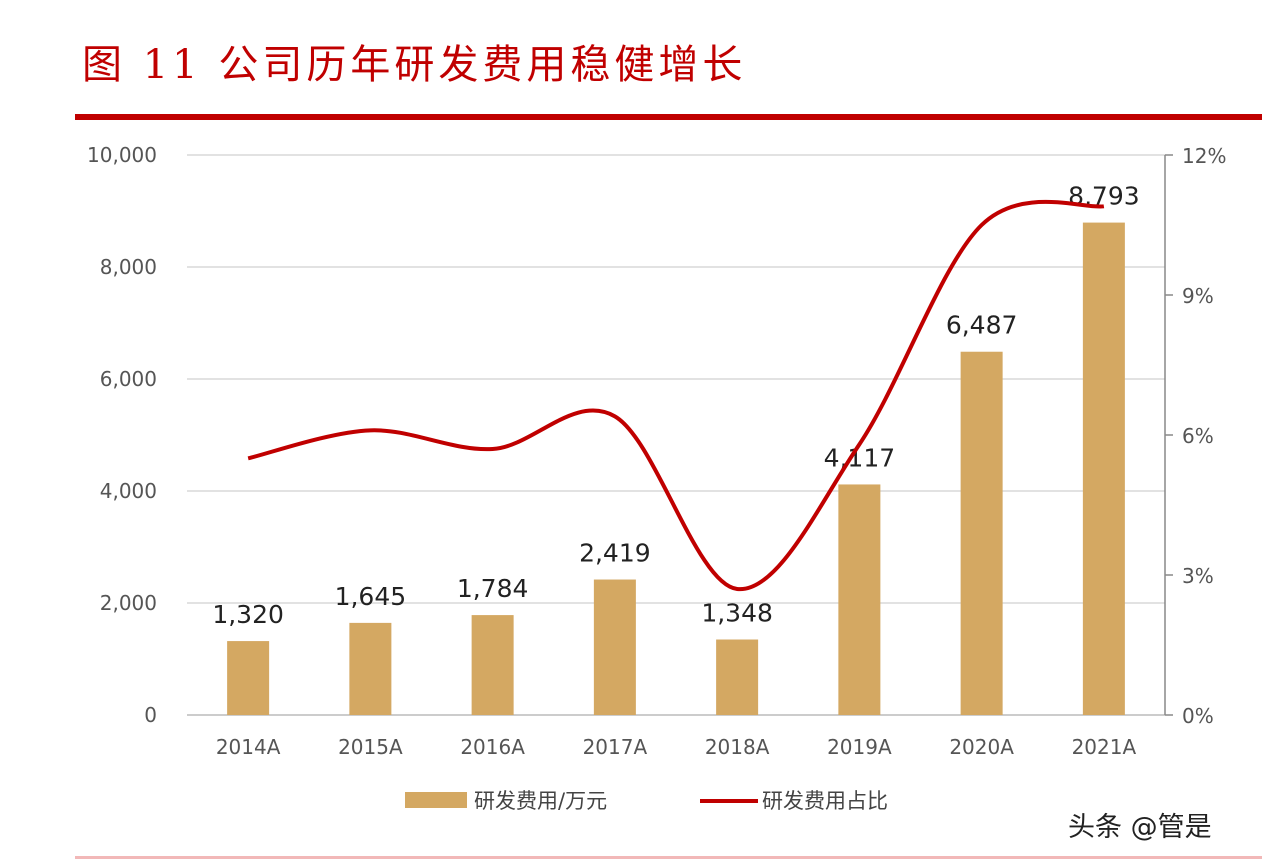 The image size is (1262, 862). I want to click on legend-label-line: 研发费用占比, so click(825, 801).